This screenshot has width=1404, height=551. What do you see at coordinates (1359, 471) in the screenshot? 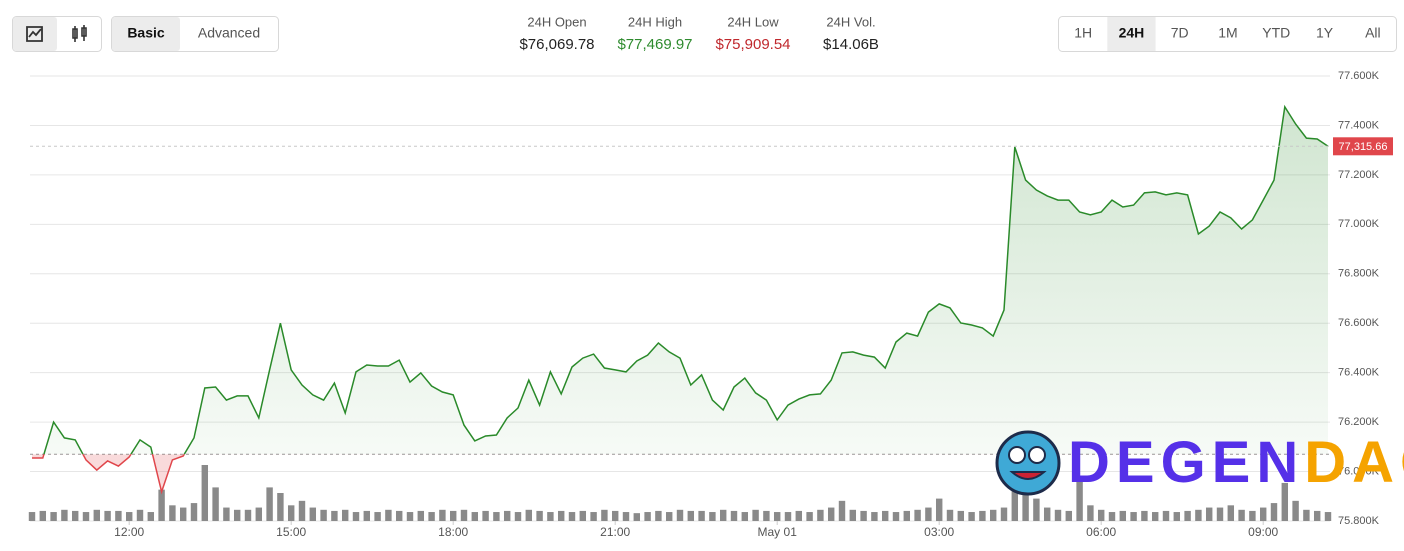
I see `y-tick-label: 76.000K` at bounding box center [1359, 471].